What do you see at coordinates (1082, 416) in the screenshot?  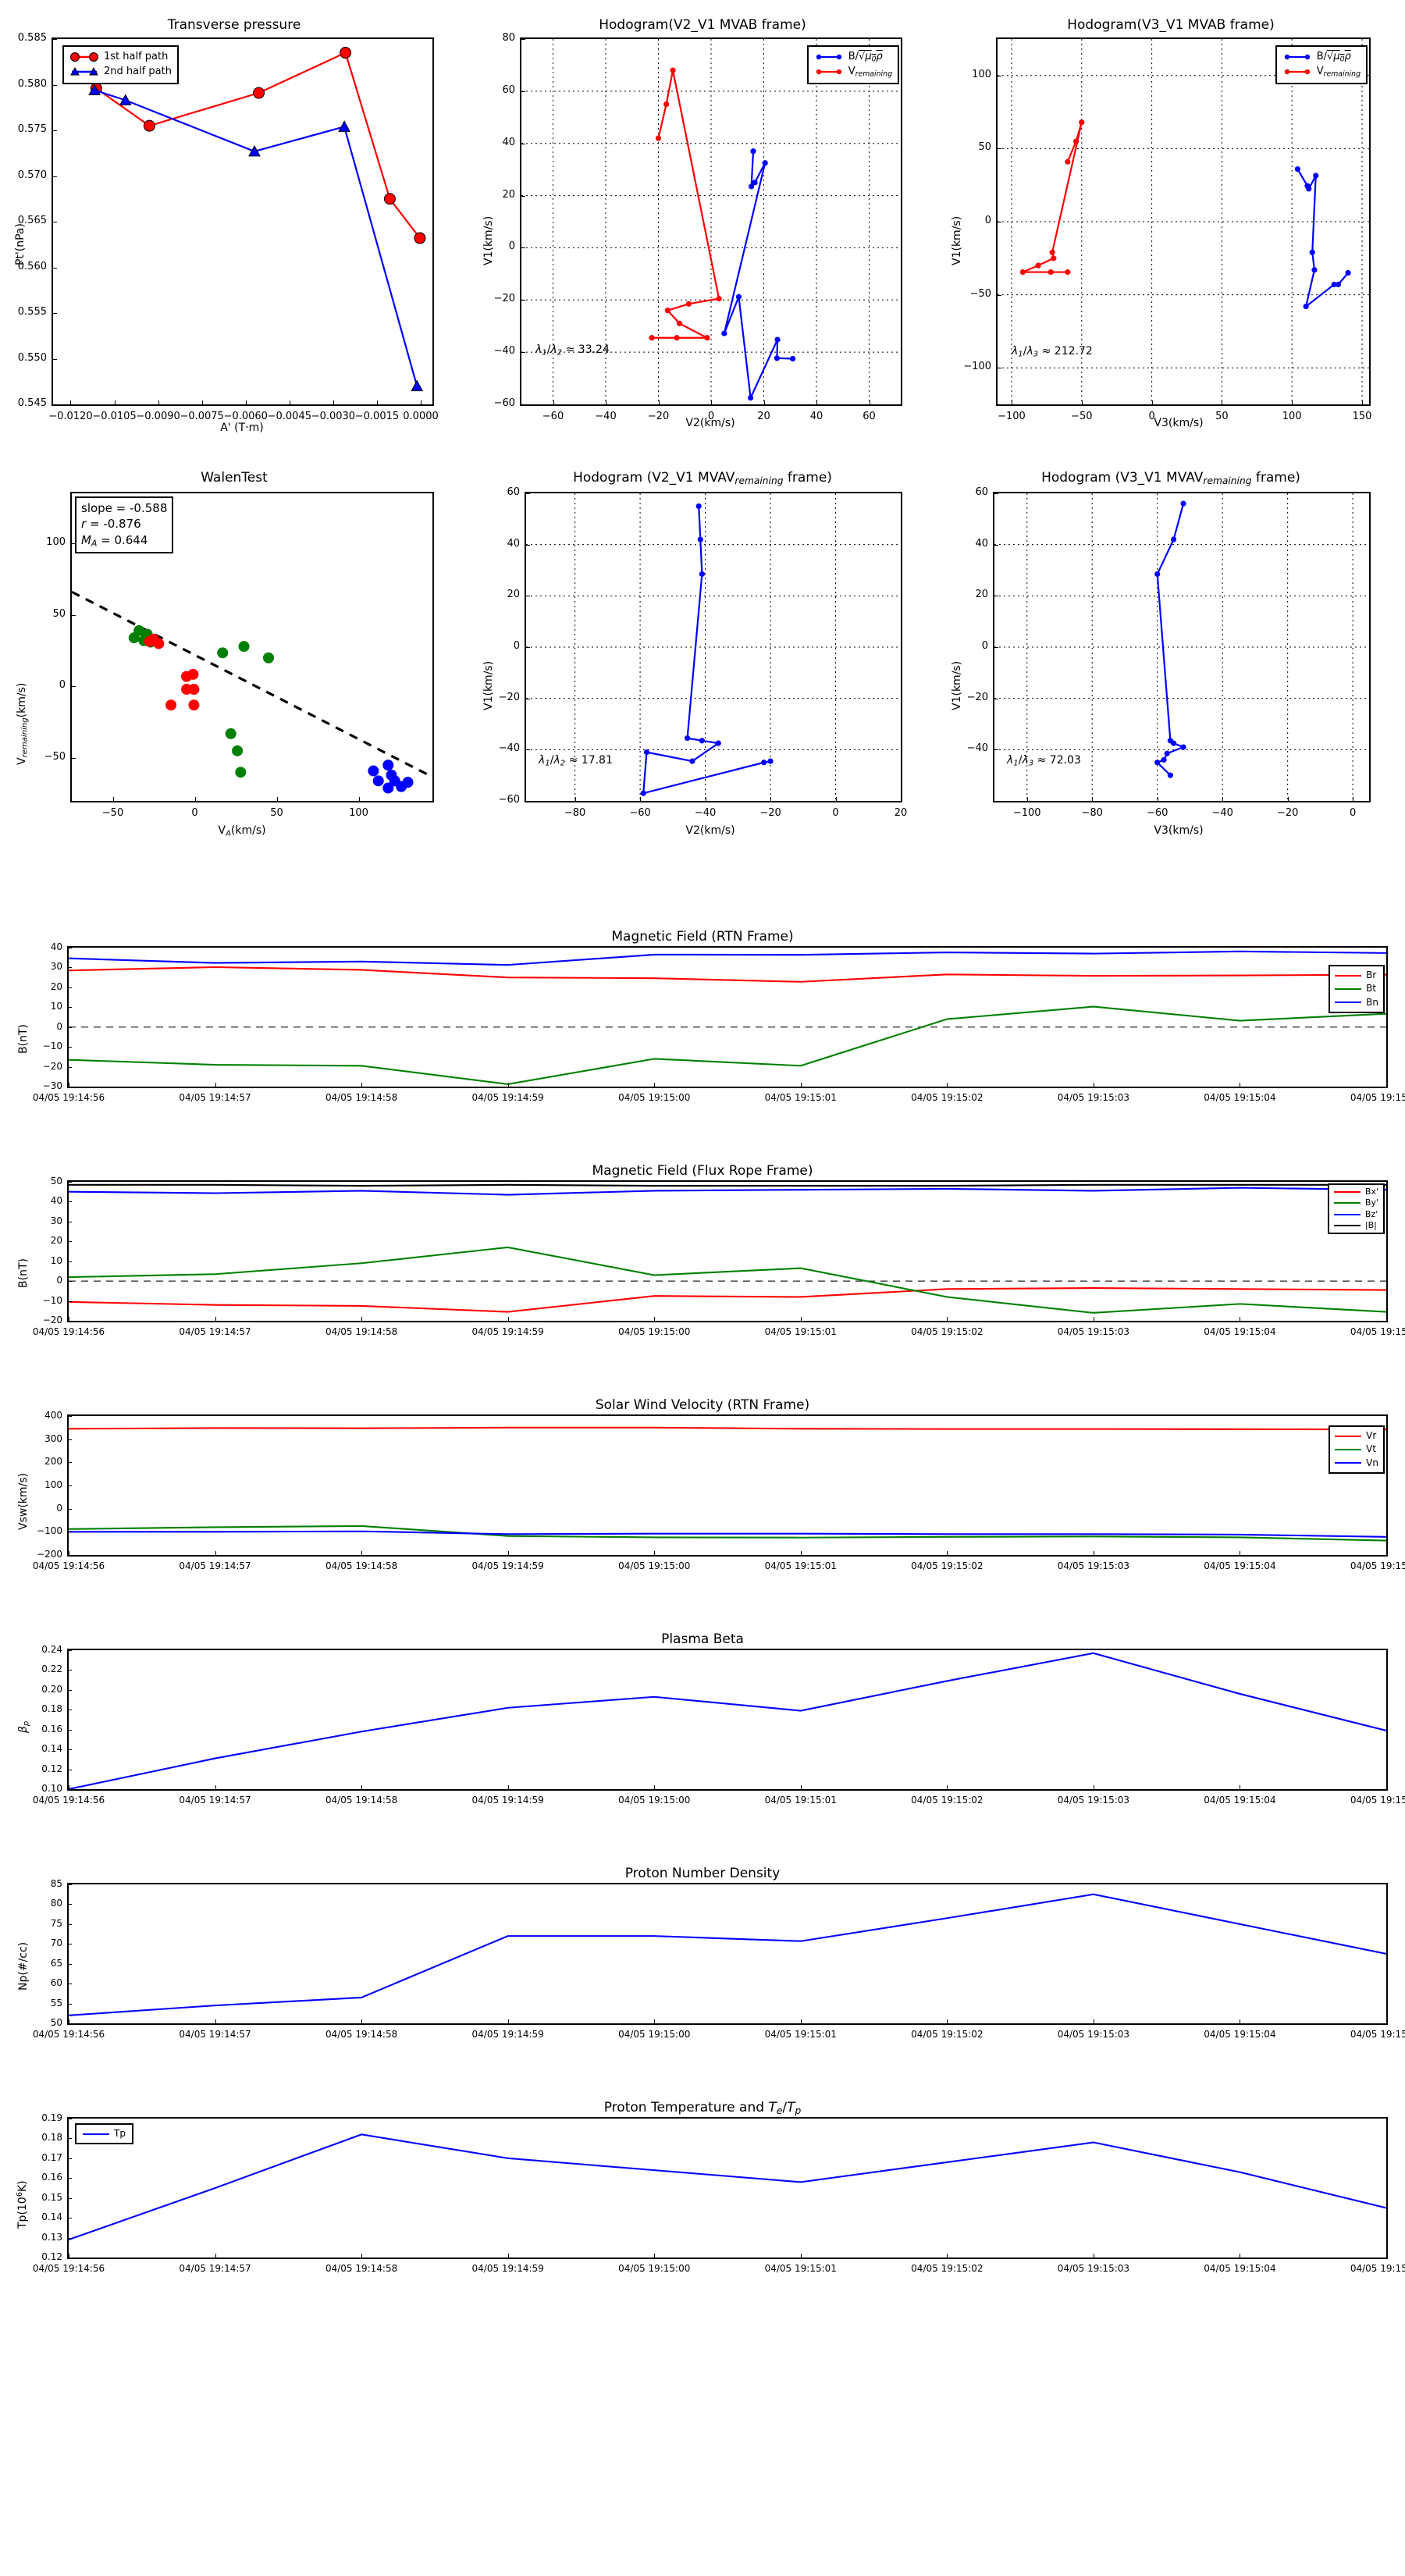 I see `x-tick-label: −50` at bounding box center [1082, 416].